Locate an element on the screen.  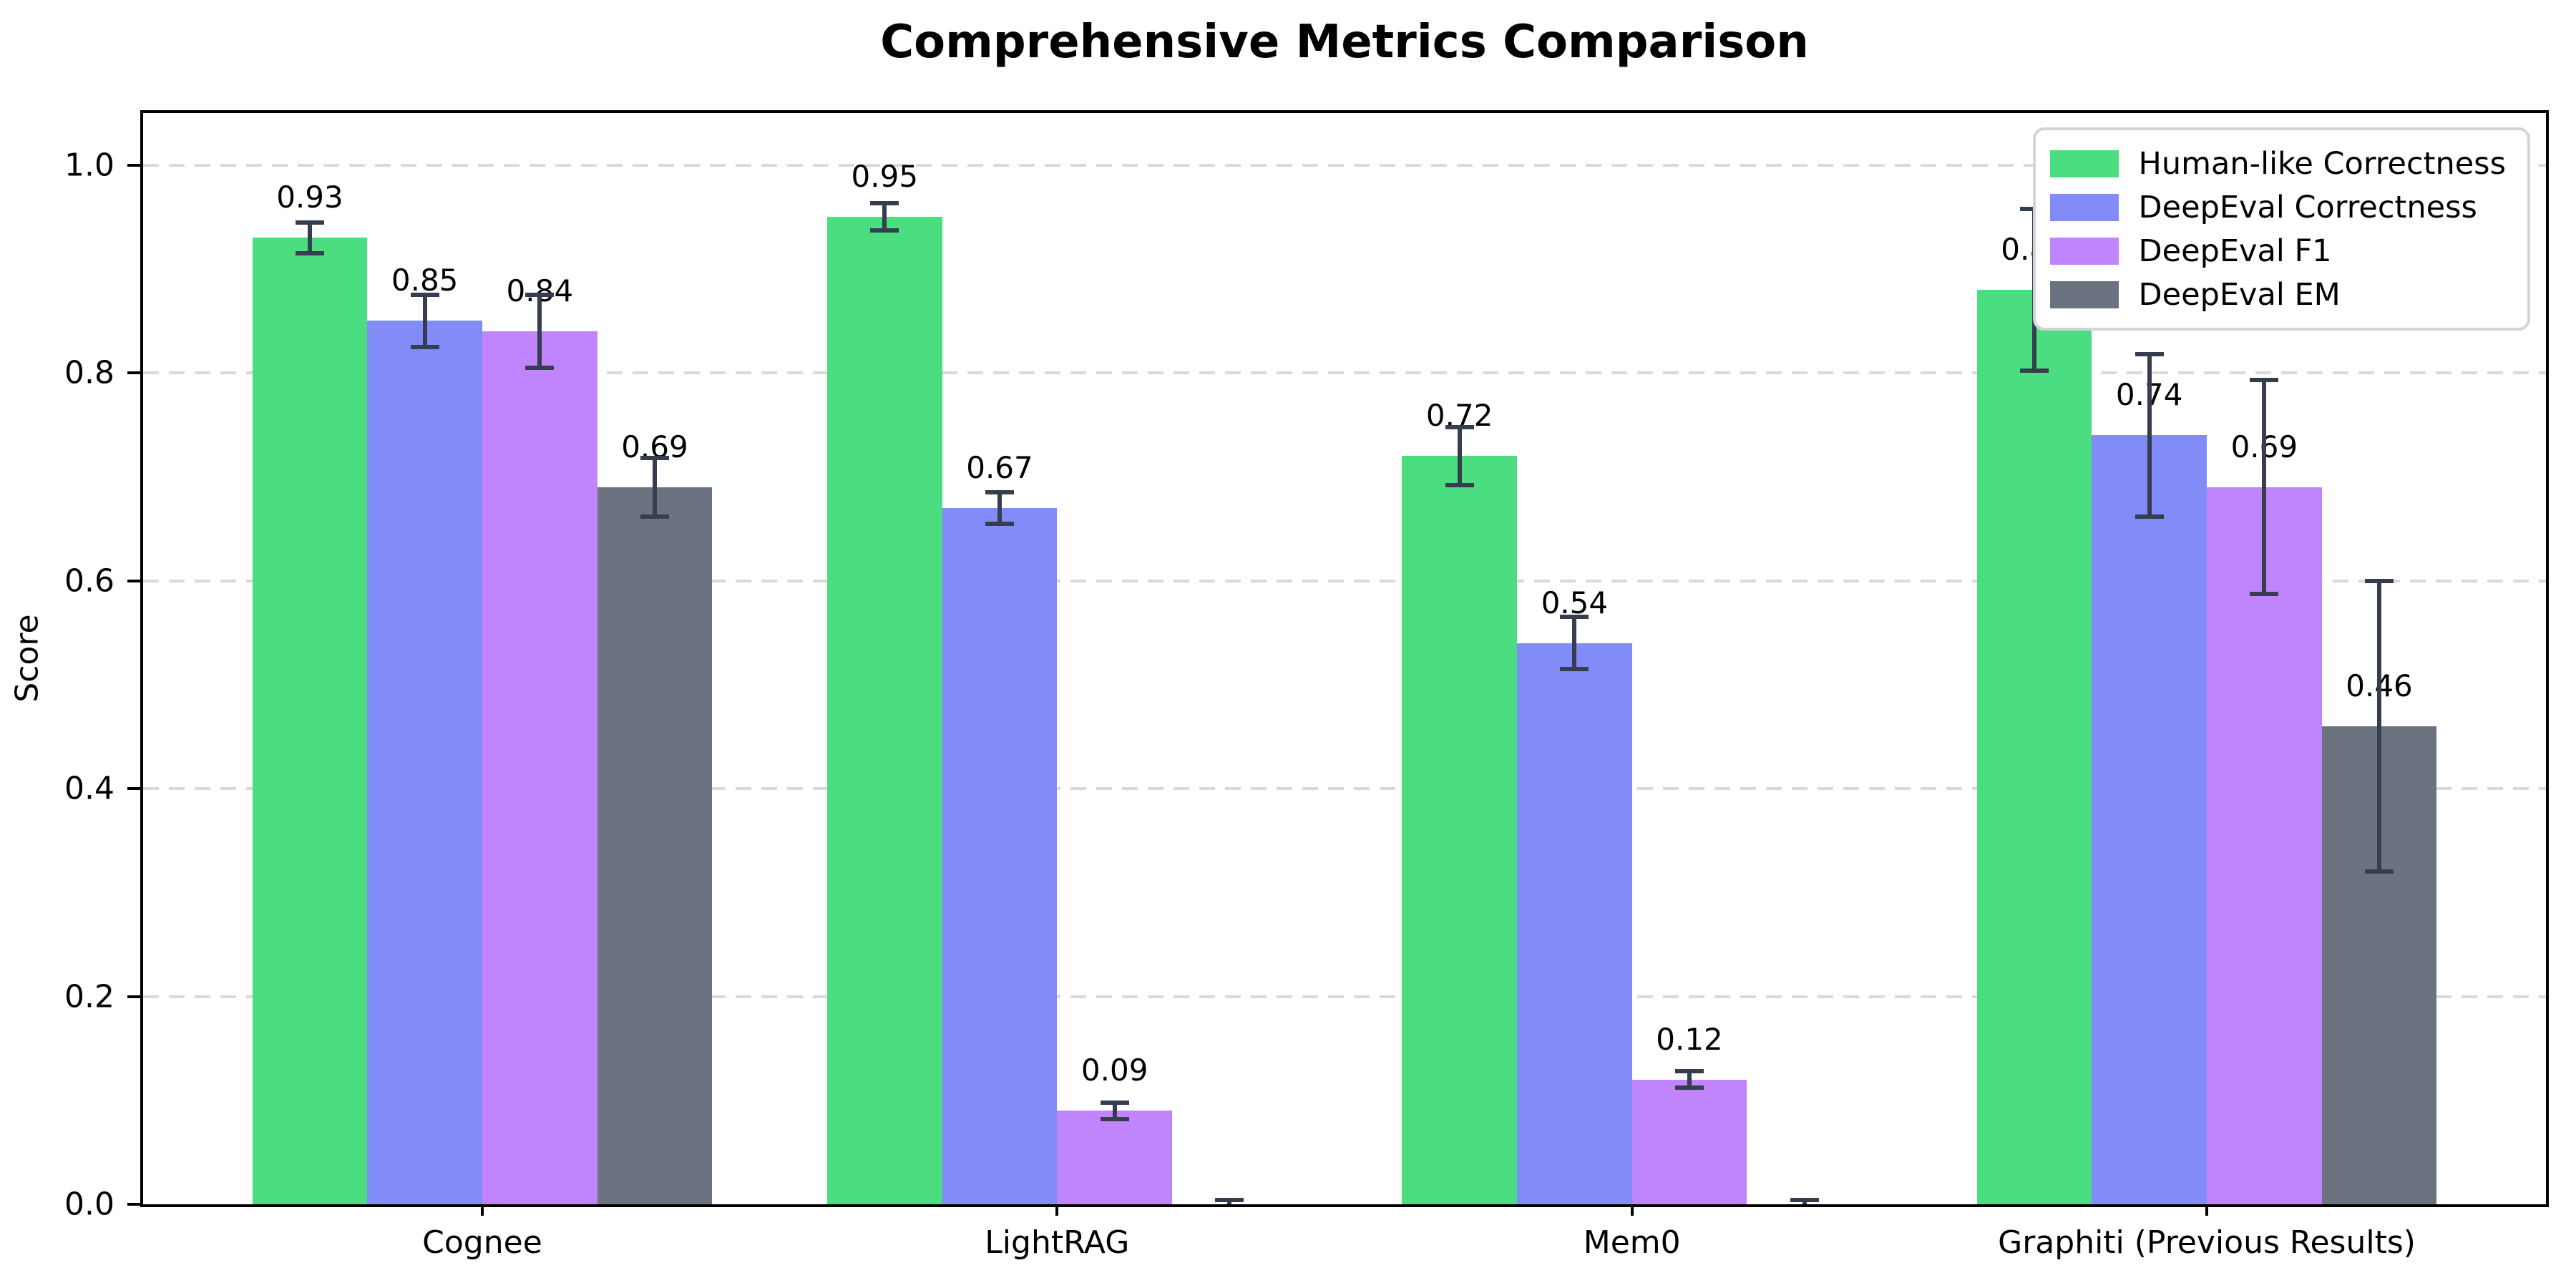
legend-row: DeepEval F1 is located at coordinates (2277, 251).